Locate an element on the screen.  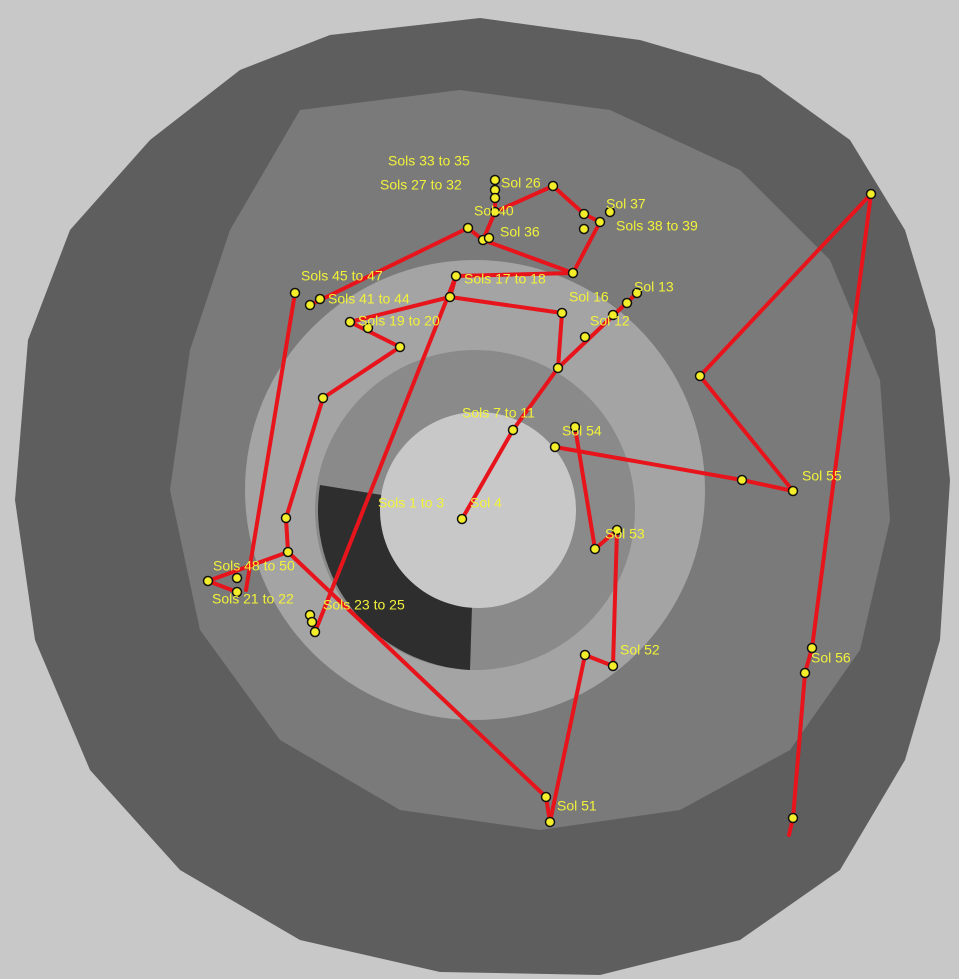
center-gap is located at coordinates (478, 510).